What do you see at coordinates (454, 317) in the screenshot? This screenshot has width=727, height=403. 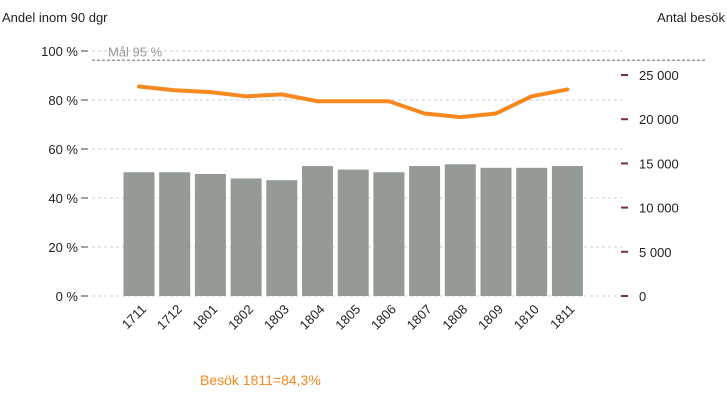 I see `x-tick-label: 1808` at bounding box center [454, 317].